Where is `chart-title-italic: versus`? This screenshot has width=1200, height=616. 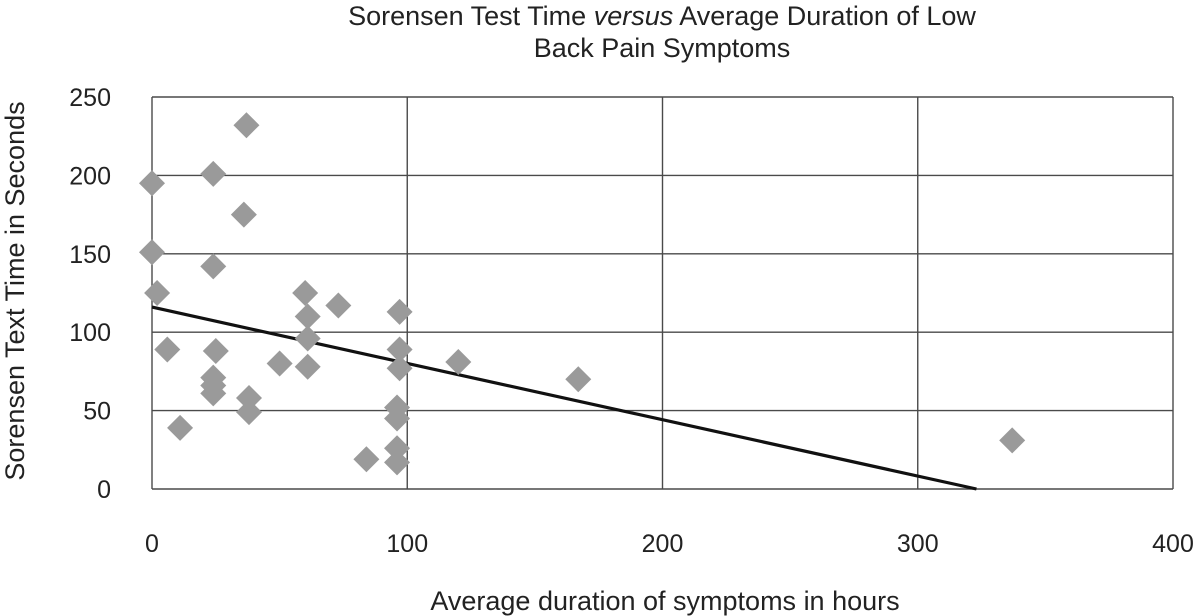 chart-title-italic: versus is located at coordinates (634, 16).